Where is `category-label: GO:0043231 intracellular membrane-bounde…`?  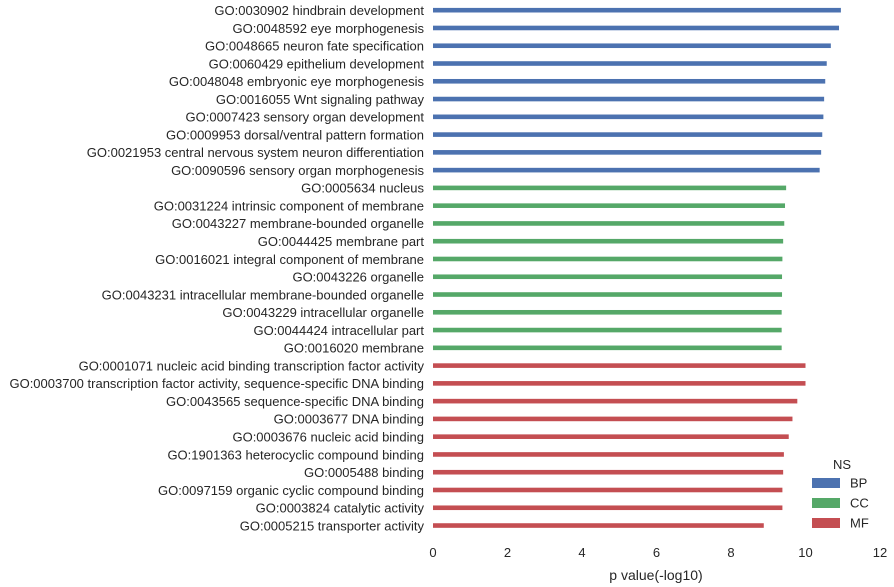 category-label: GO:0043231 intracellular membrane-bounde… is located at coordinates (263, 294).